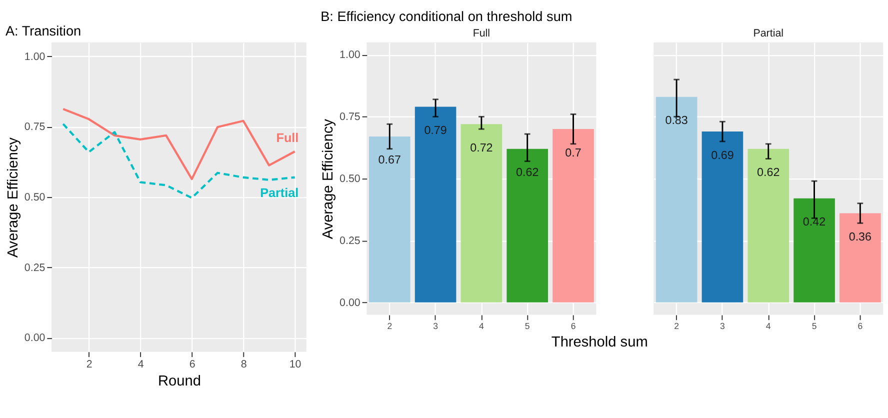 Image resolution: width=888 pixels, height=418 pixels. I want to click on series-label: Full, so click(287, 137).